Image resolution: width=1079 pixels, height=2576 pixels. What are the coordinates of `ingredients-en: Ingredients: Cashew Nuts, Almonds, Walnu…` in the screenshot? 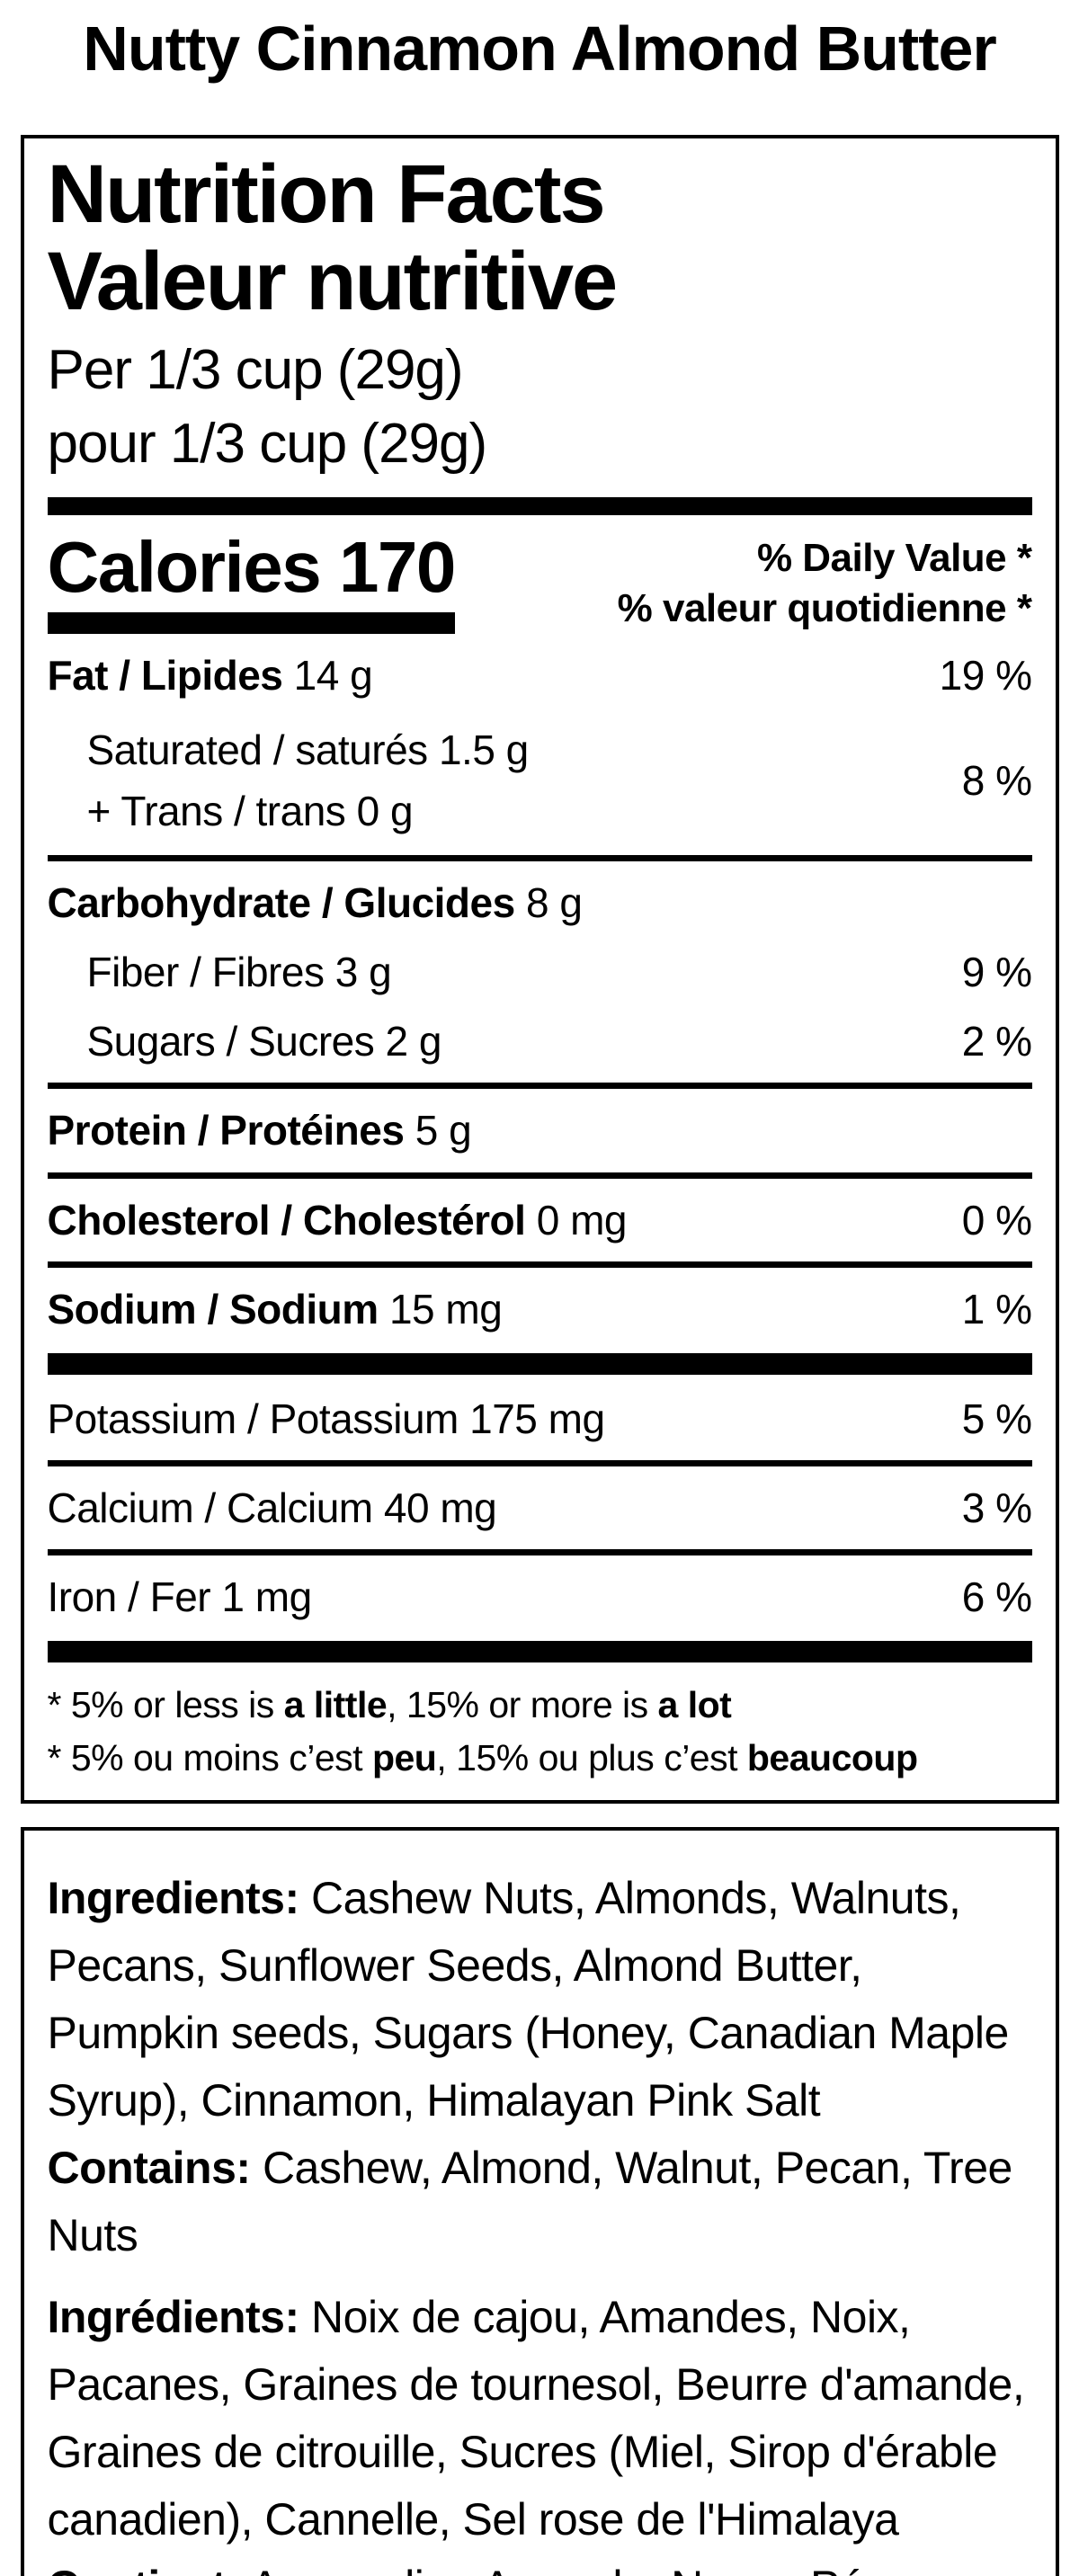 It's located at (528, 1999).